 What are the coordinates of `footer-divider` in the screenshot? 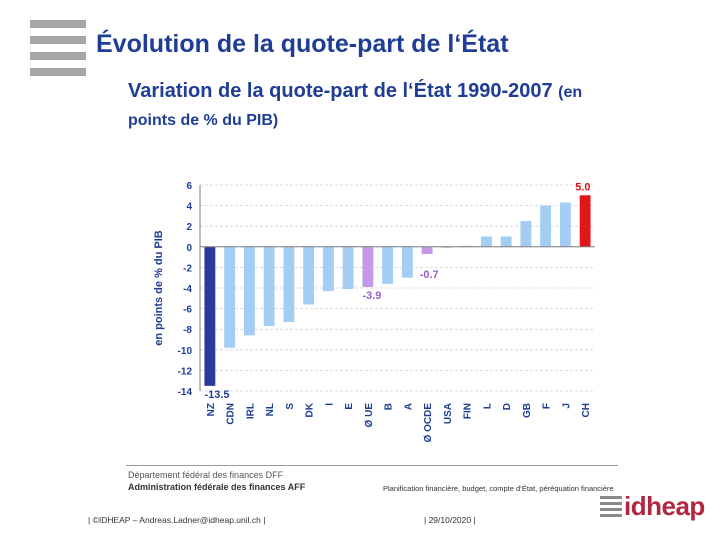 It's located at (372, 465).